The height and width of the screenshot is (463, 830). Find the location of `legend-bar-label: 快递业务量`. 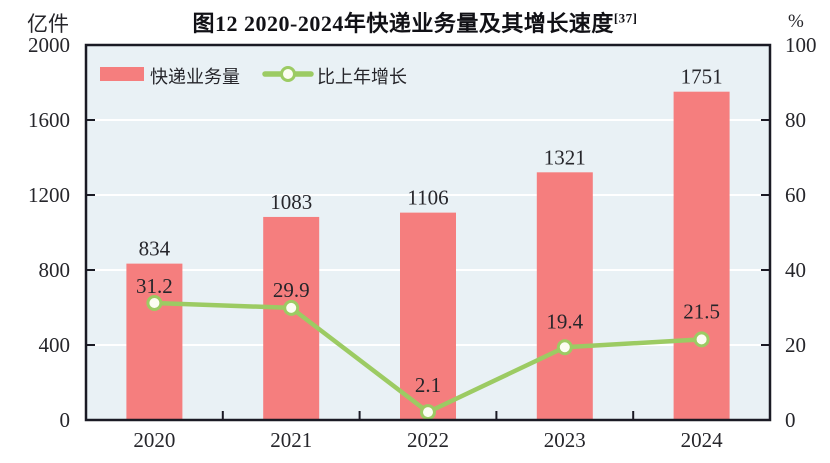

legend-bar-label: 快递业务量 is located at coordinates (195, 77).